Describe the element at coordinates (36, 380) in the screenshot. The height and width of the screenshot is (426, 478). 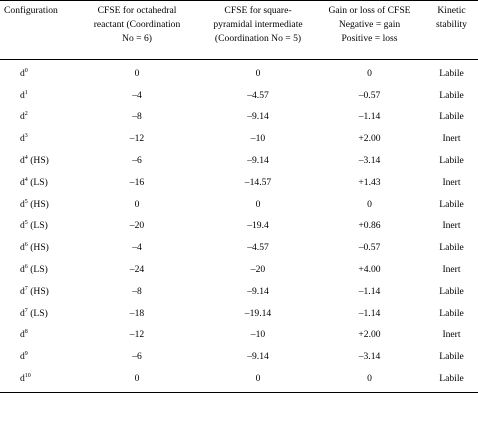
I see `cell-configuration: d10` at that location.